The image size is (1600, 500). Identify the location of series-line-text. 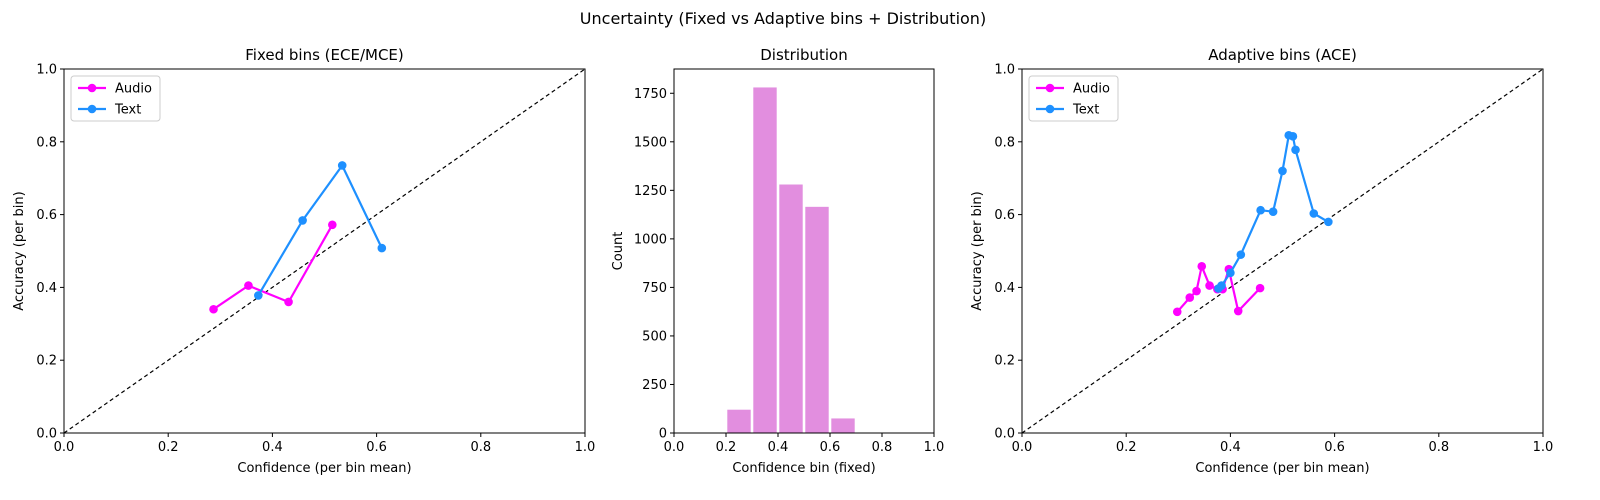
(320, 230).